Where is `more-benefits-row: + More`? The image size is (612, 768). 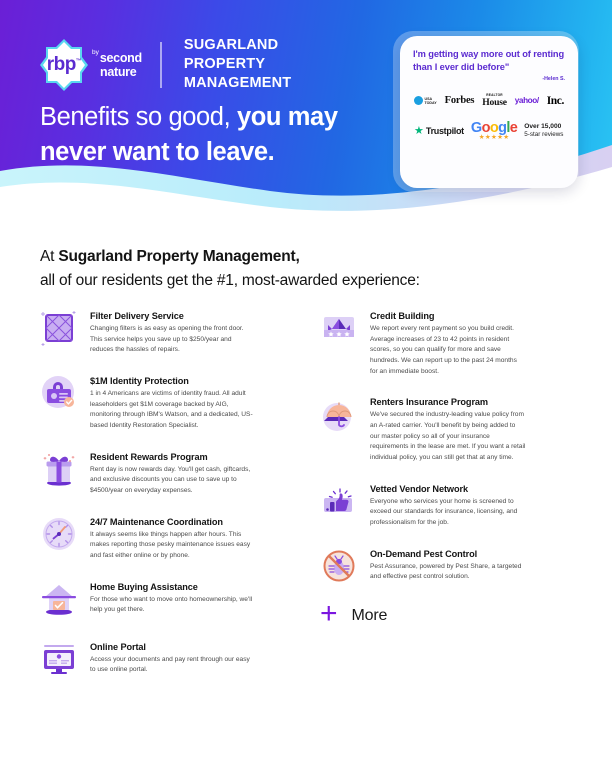 more-benefits-row: + More is located at coordinates (423, 613).